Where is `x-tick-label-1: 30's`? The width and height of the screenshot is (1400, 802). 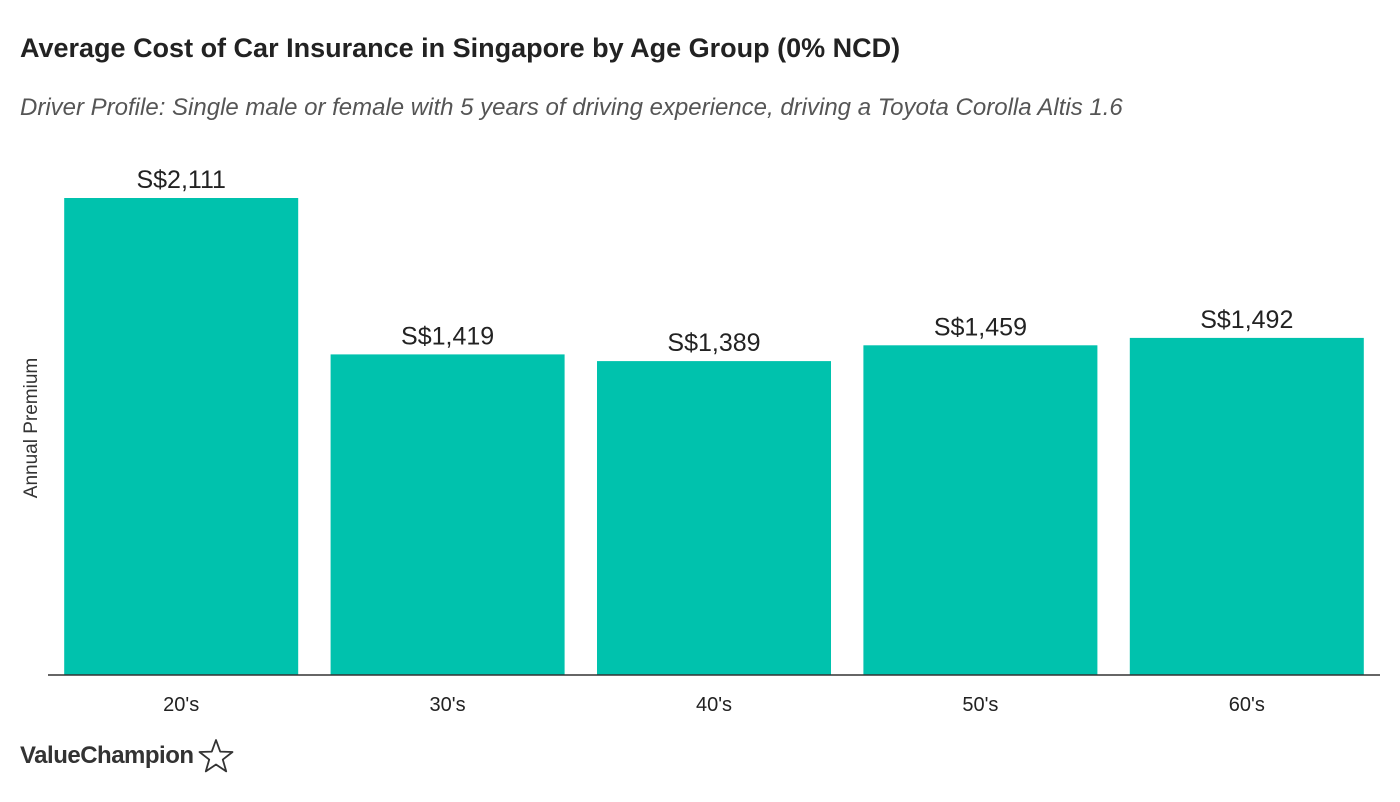
x-tick-label-1: 30's is located at coordinates (448, 705).